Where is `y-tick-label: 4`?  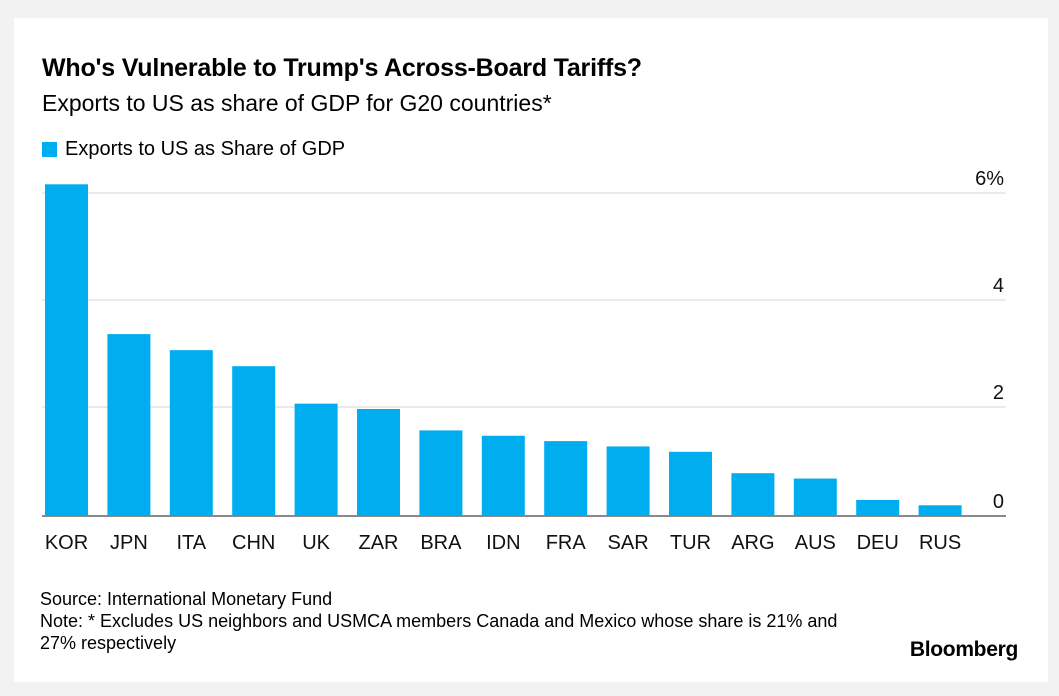
y-tick-label: 4 is located at coordinates (998, 286).